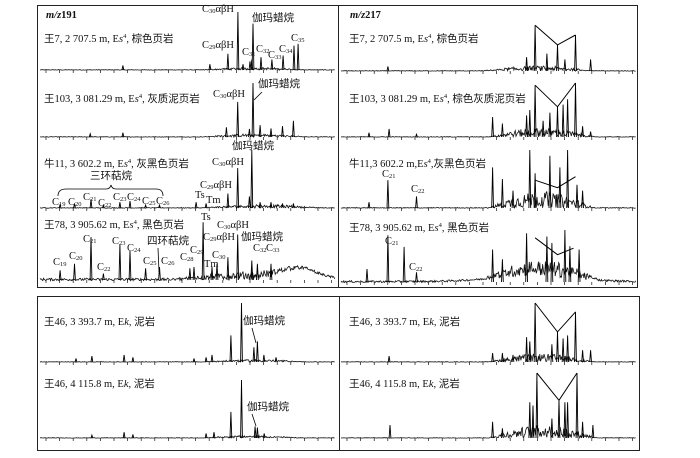 The width and height of the screenshot is (700, 458). What do you see at coordinates (171, 99) in the screenshot?
I see `sample-label-post: , 灰质泥页岩` at bounding box center [171, 99].